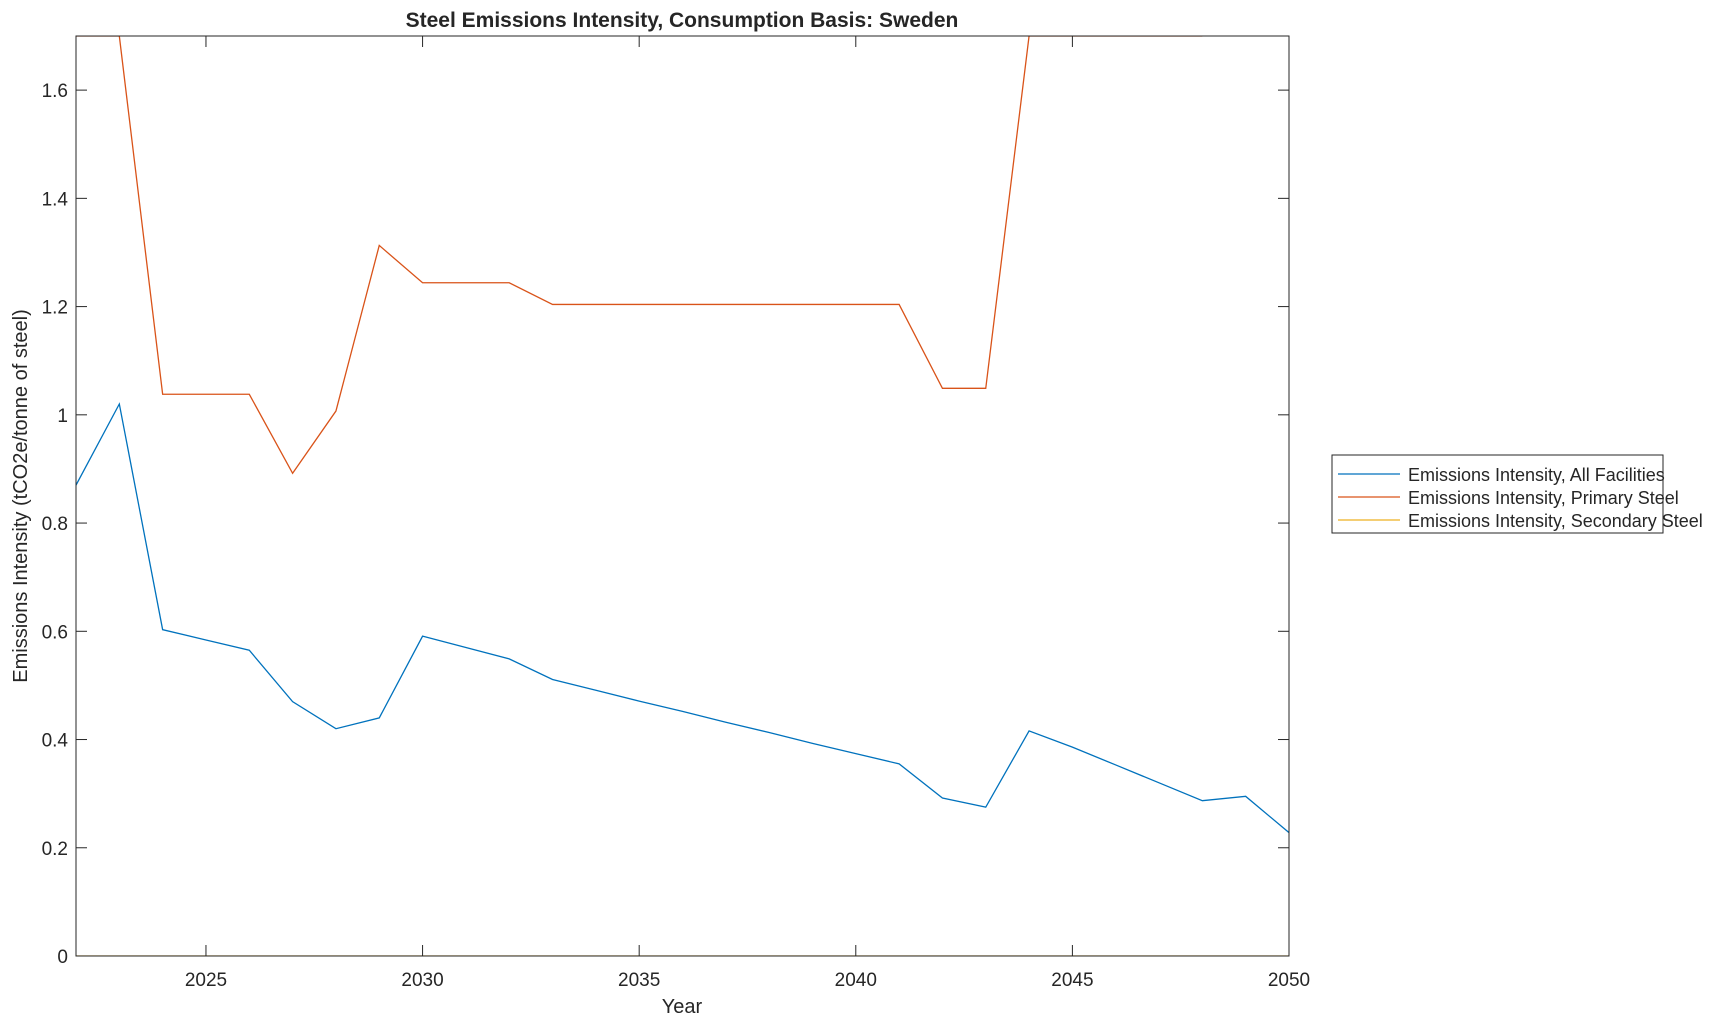 This screenshot has height=1021, width=1734. Describe the element at coordinates (62, 416) in the screenshot. I see `y-tick-label: 1` at that location.